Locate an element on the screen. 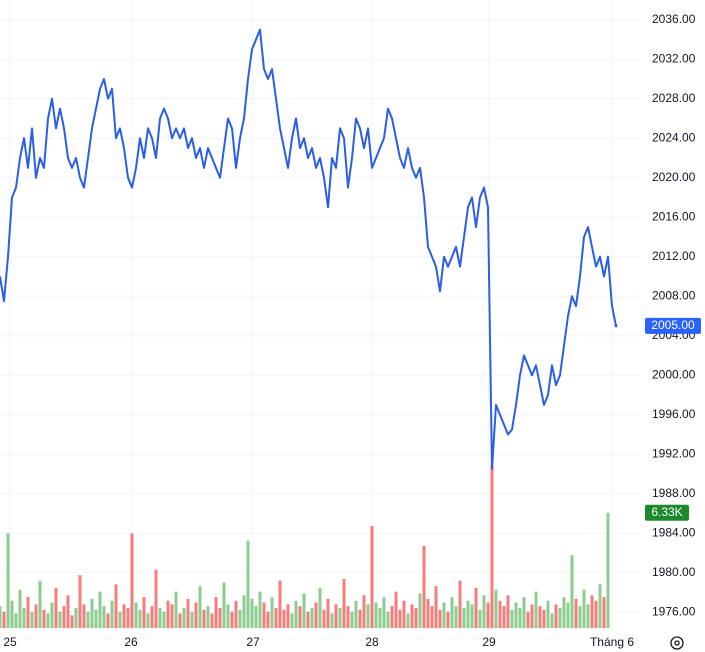  y-tick-label: 2008.00 is located at coordinates (674, 295).